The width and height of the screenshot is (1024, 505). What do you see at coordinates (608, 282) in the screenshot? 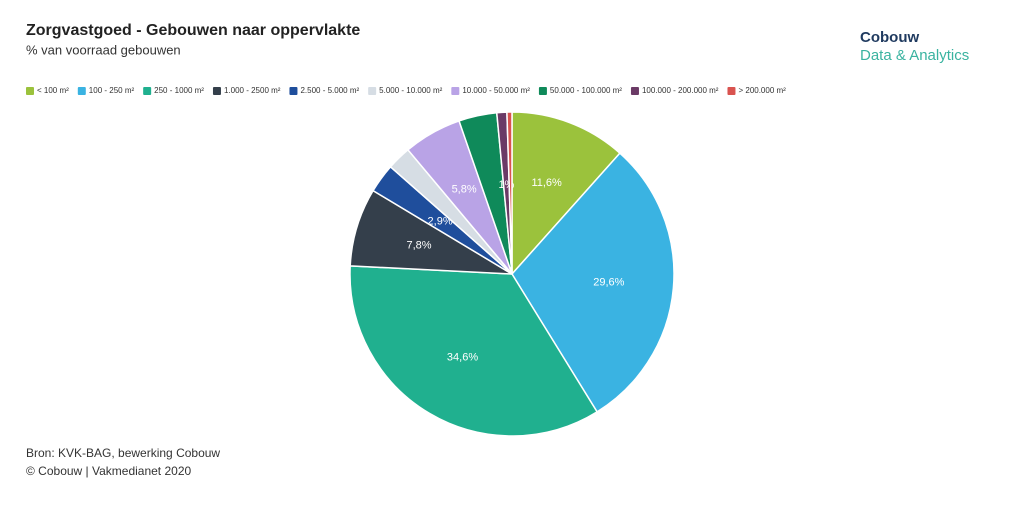
I see `data-label: 29,6%` at bounding box center [608, 282].